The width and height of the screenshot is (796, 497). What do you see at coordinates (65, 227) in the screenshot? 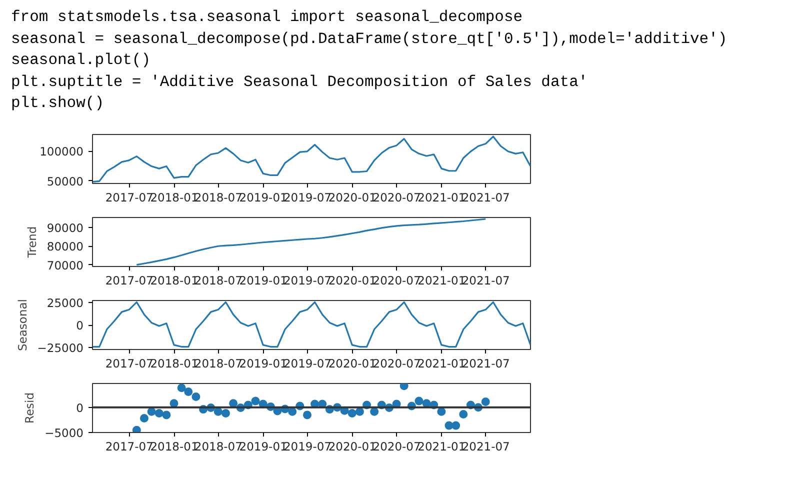
I see `y-tick-label: 90000` at bounding box center [65, 227].